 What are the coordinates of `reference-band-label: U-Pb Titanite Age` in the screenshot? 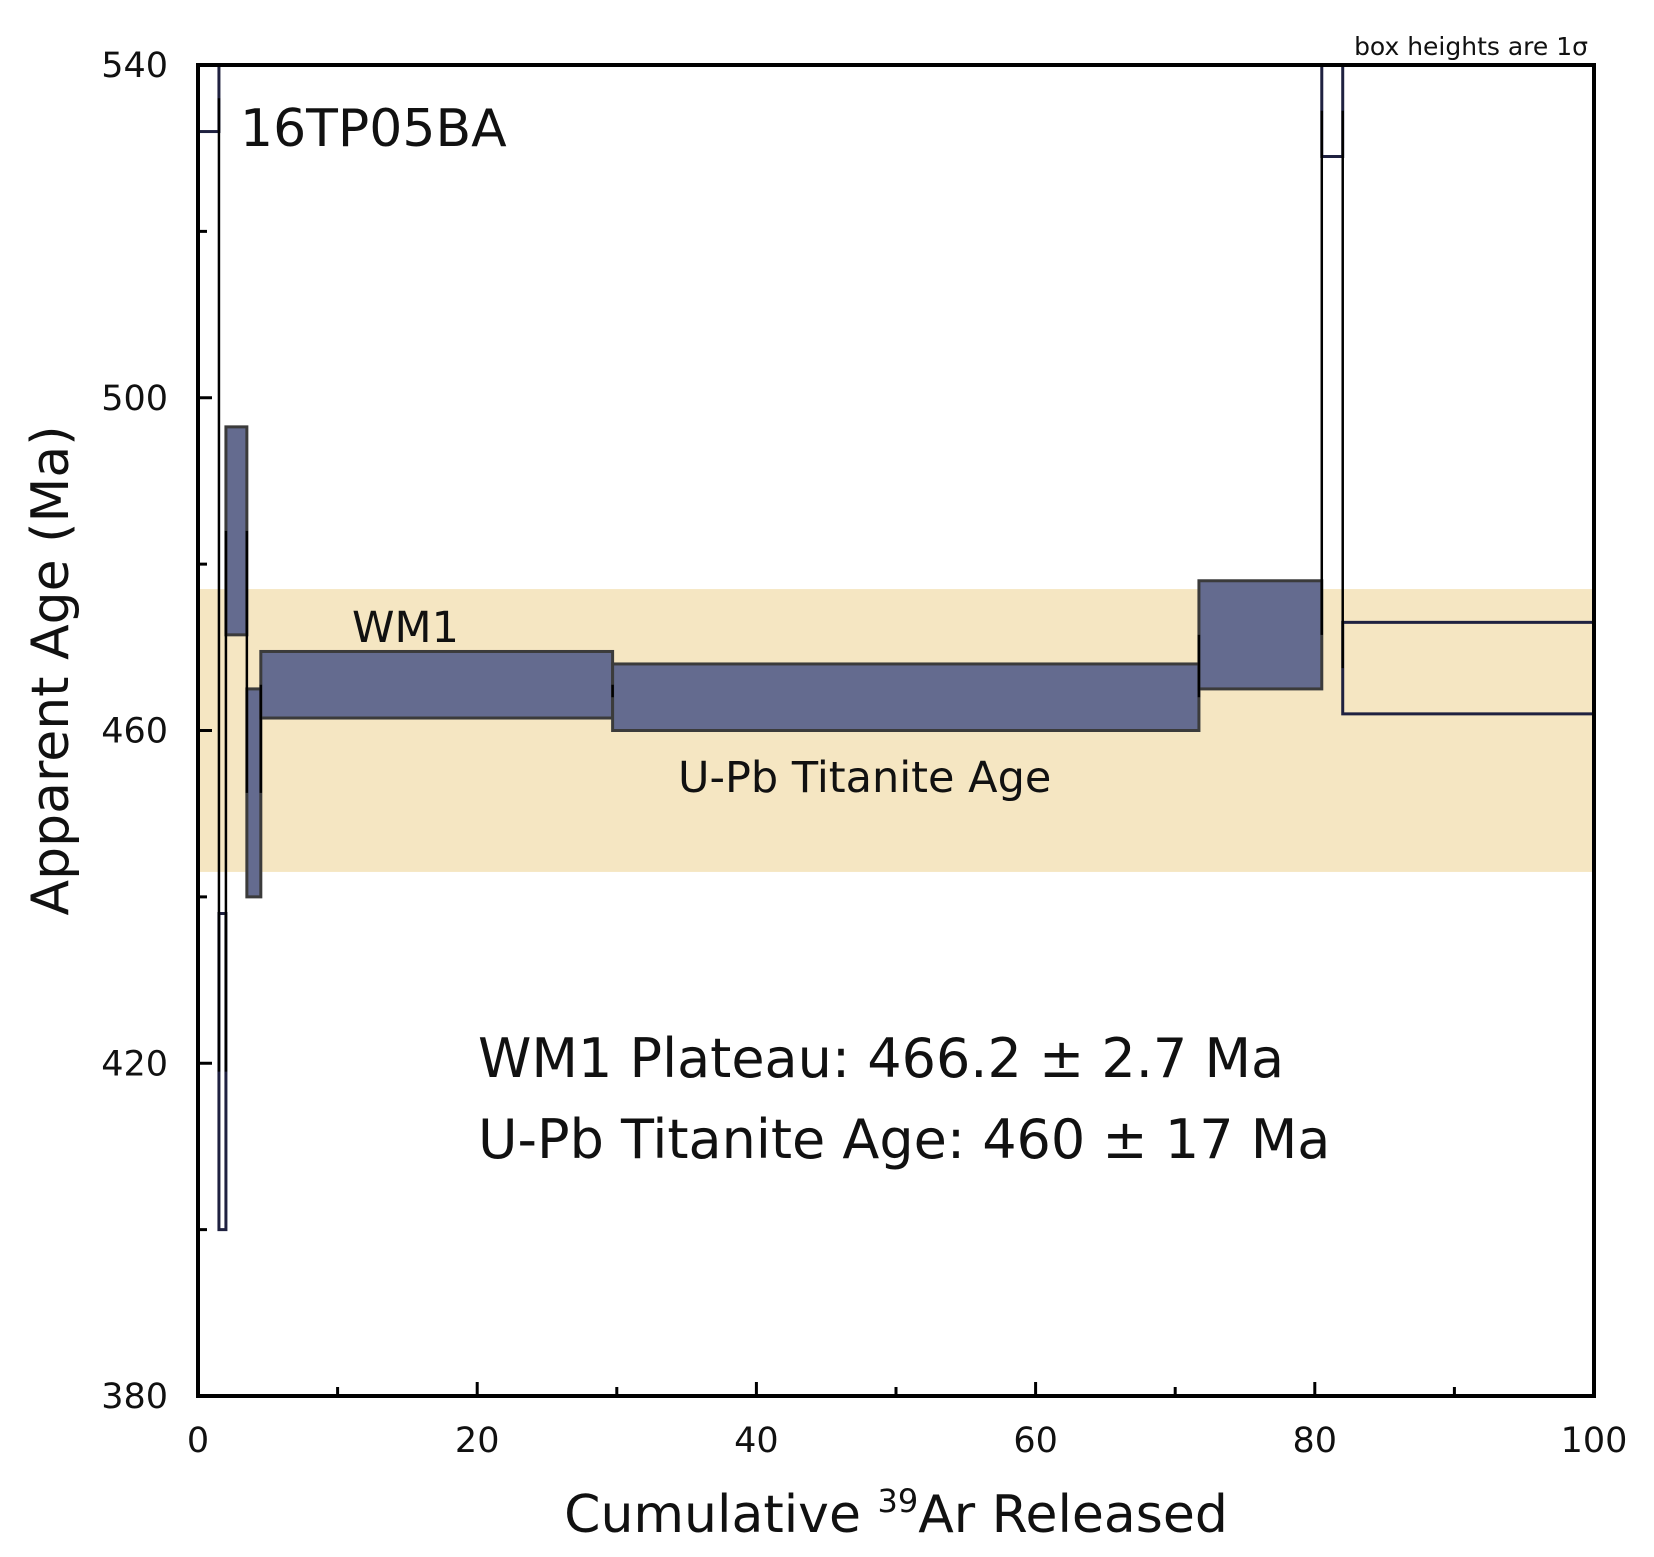 It's located at (864, 778).